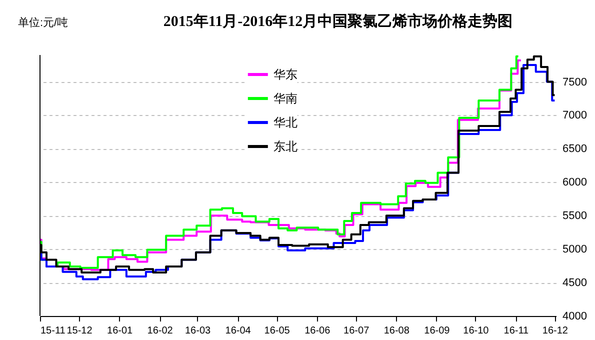 The image size is (595, 340). Describe the element at coordinates (517, 331) in the screenshot. I see `x-tick-label: 16-11` at that location.